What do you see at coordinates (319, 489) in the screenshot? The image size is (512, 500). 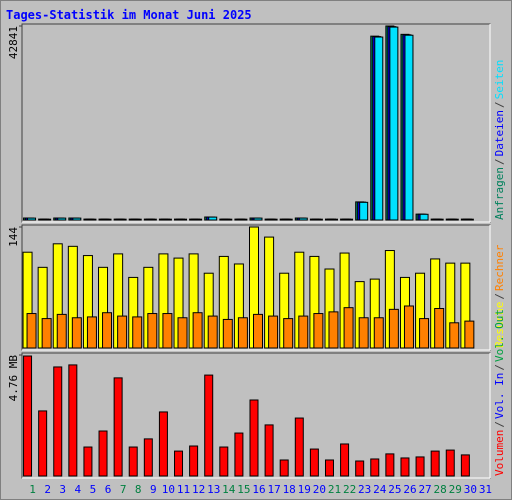 I see `x-tick-label: 20` at bounding box center [319, 489].